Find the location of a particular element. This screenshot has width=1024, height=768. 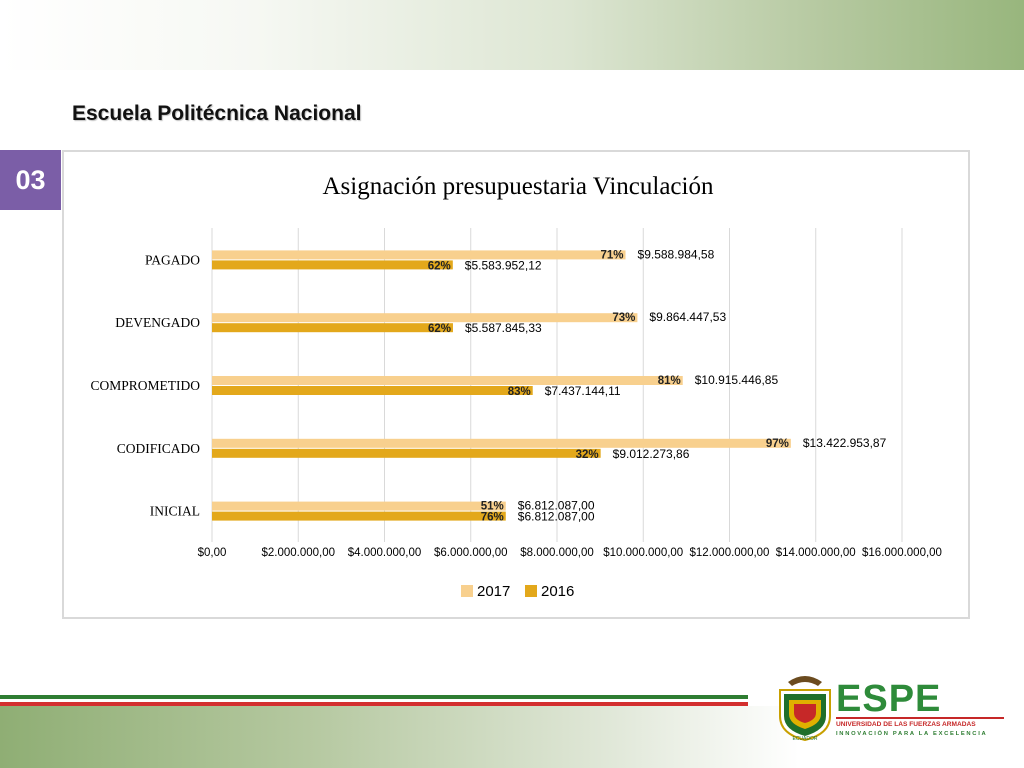

value-label-2016: $9.012.273,86 is located at coordinates (651, 454).